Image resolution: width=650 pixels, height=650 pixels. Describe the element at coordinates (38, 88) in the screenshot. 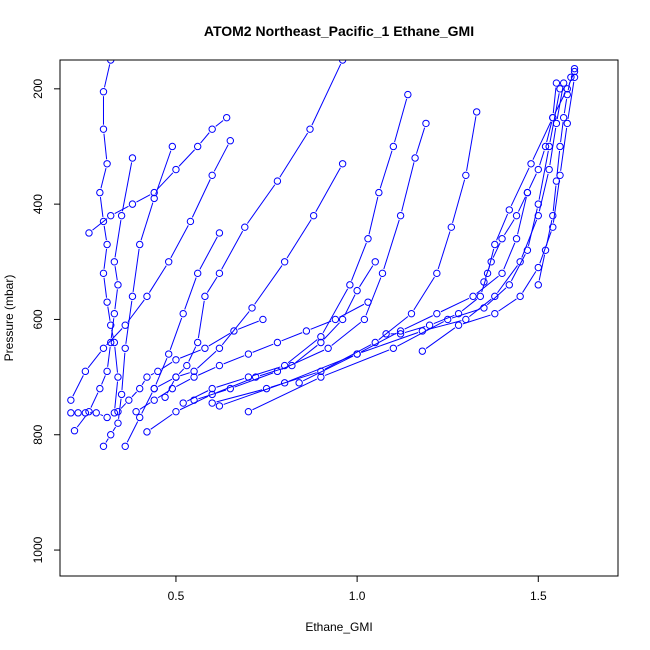

I see `y-tick-label: 200` at that location.